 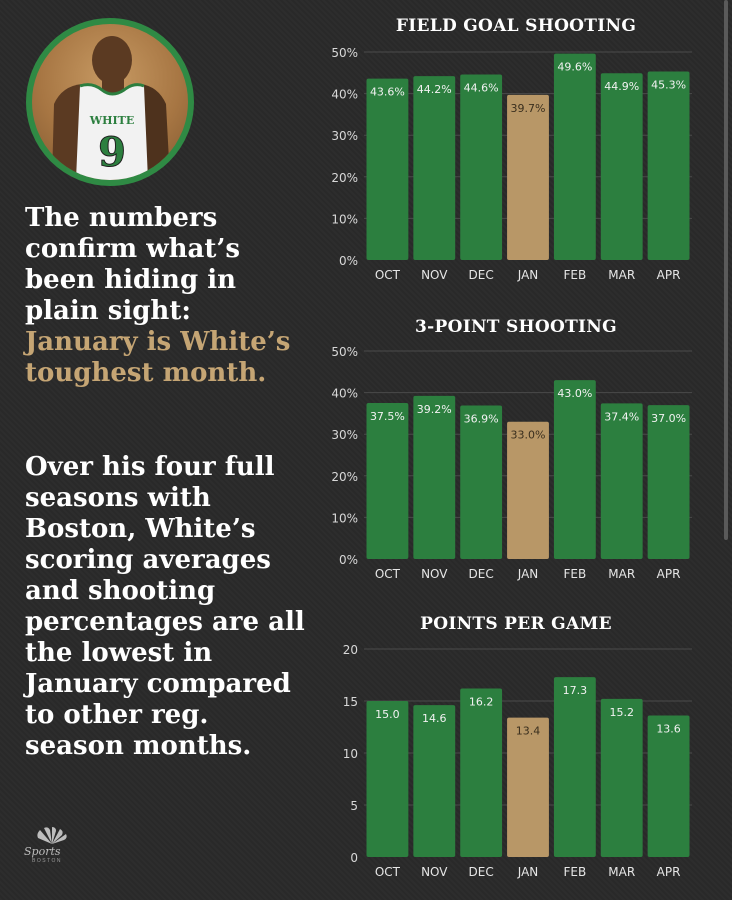 I want to click on logo-subtitle: BOSTON, so click(x=47, y=861).